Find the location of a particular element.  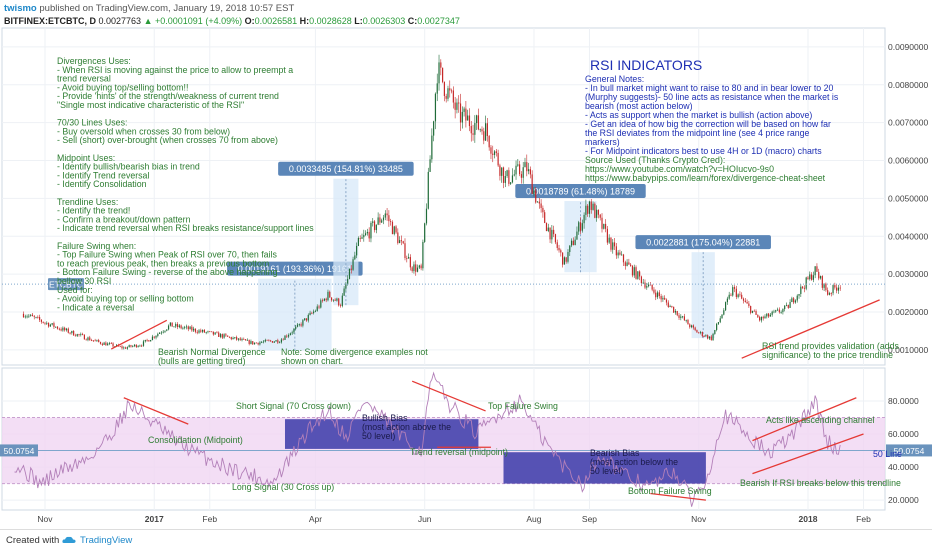

publisher-name: twismo is located at coordinates (20, 8).